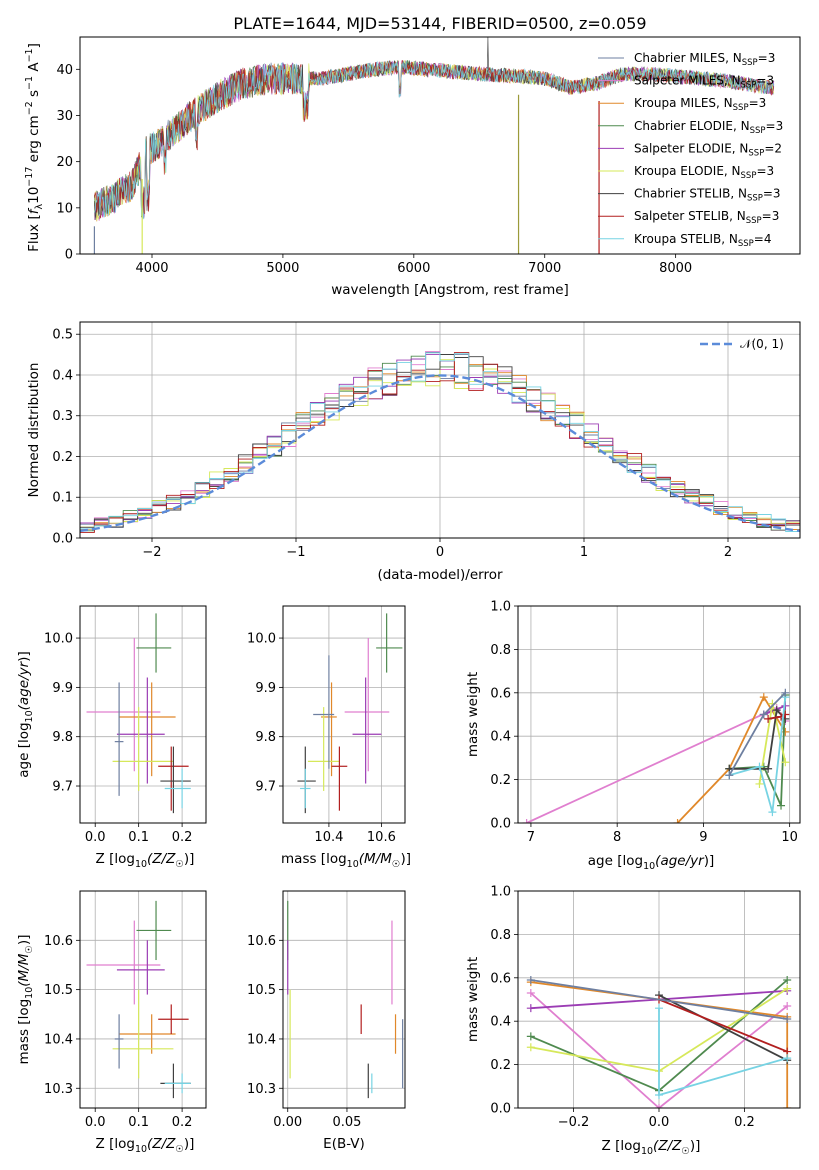  What do you see at coordinates (265, 737) in the screenshot?
I see `y-tick-label: 9.8` at bounding box center [265, 737].